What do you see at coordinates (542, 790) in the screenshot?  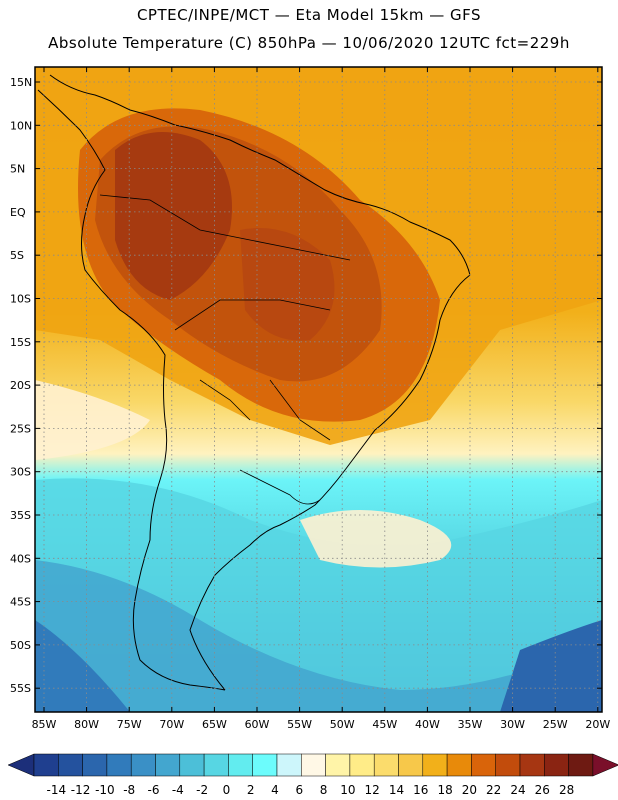 I see `legend-label: 26` at bounding box center [542, 790].